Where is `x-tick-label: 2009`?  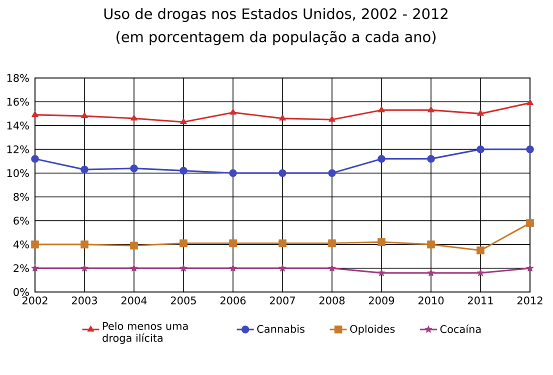 x-tick-label: 2009 is located at coordinates (381, 300).